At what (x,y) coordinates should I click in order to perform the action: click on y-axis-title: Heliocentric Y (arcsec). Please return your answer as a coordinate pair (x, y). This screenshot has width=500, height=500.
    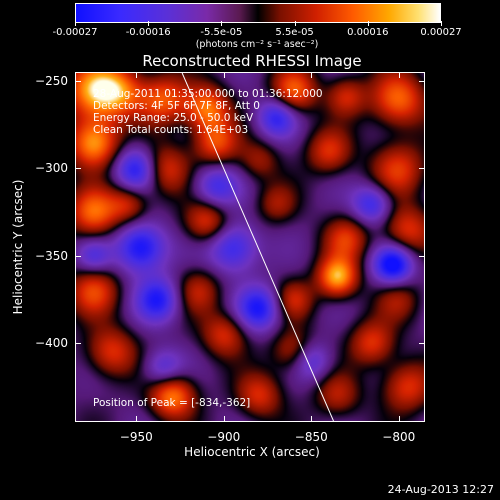
    Looking at the image, I should click on (18, 247).